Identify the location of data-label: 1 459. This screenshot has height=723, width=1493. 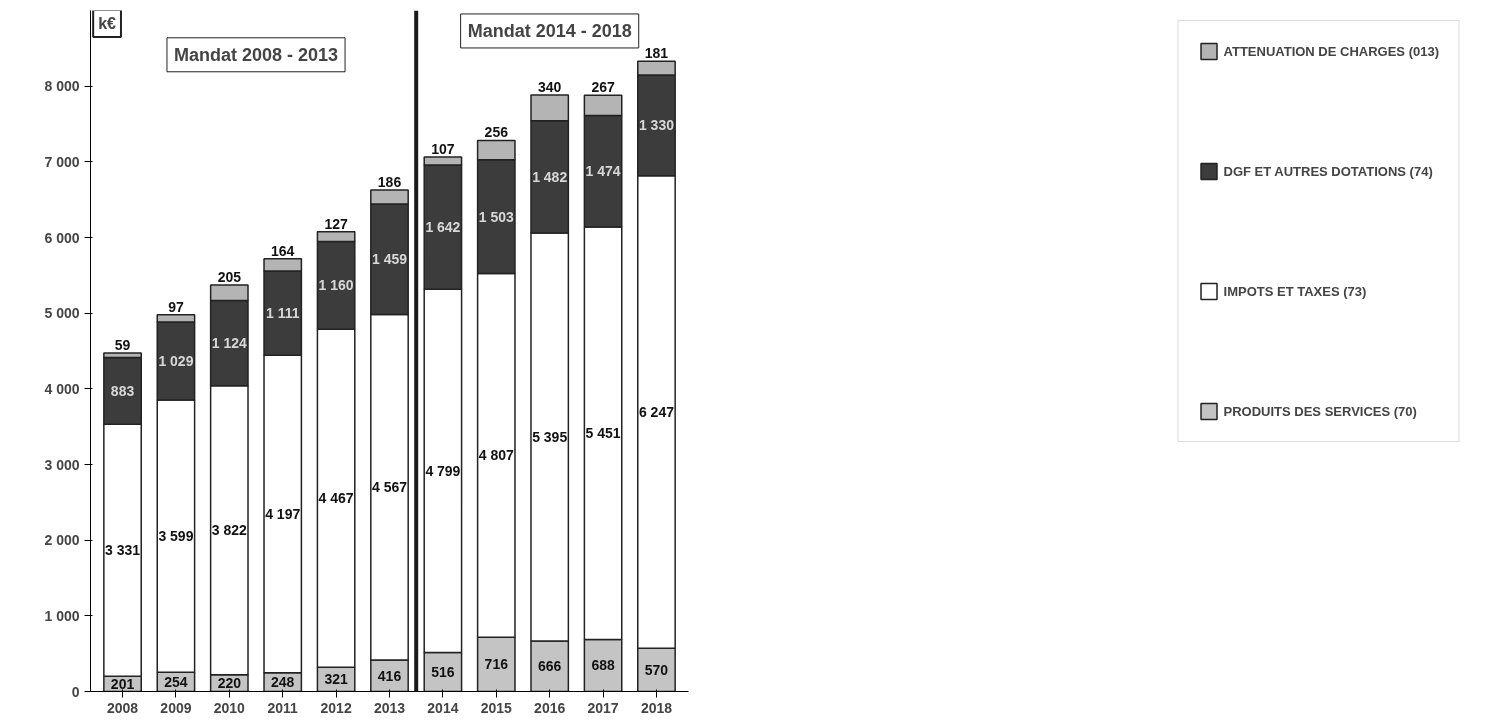
(389, 259).